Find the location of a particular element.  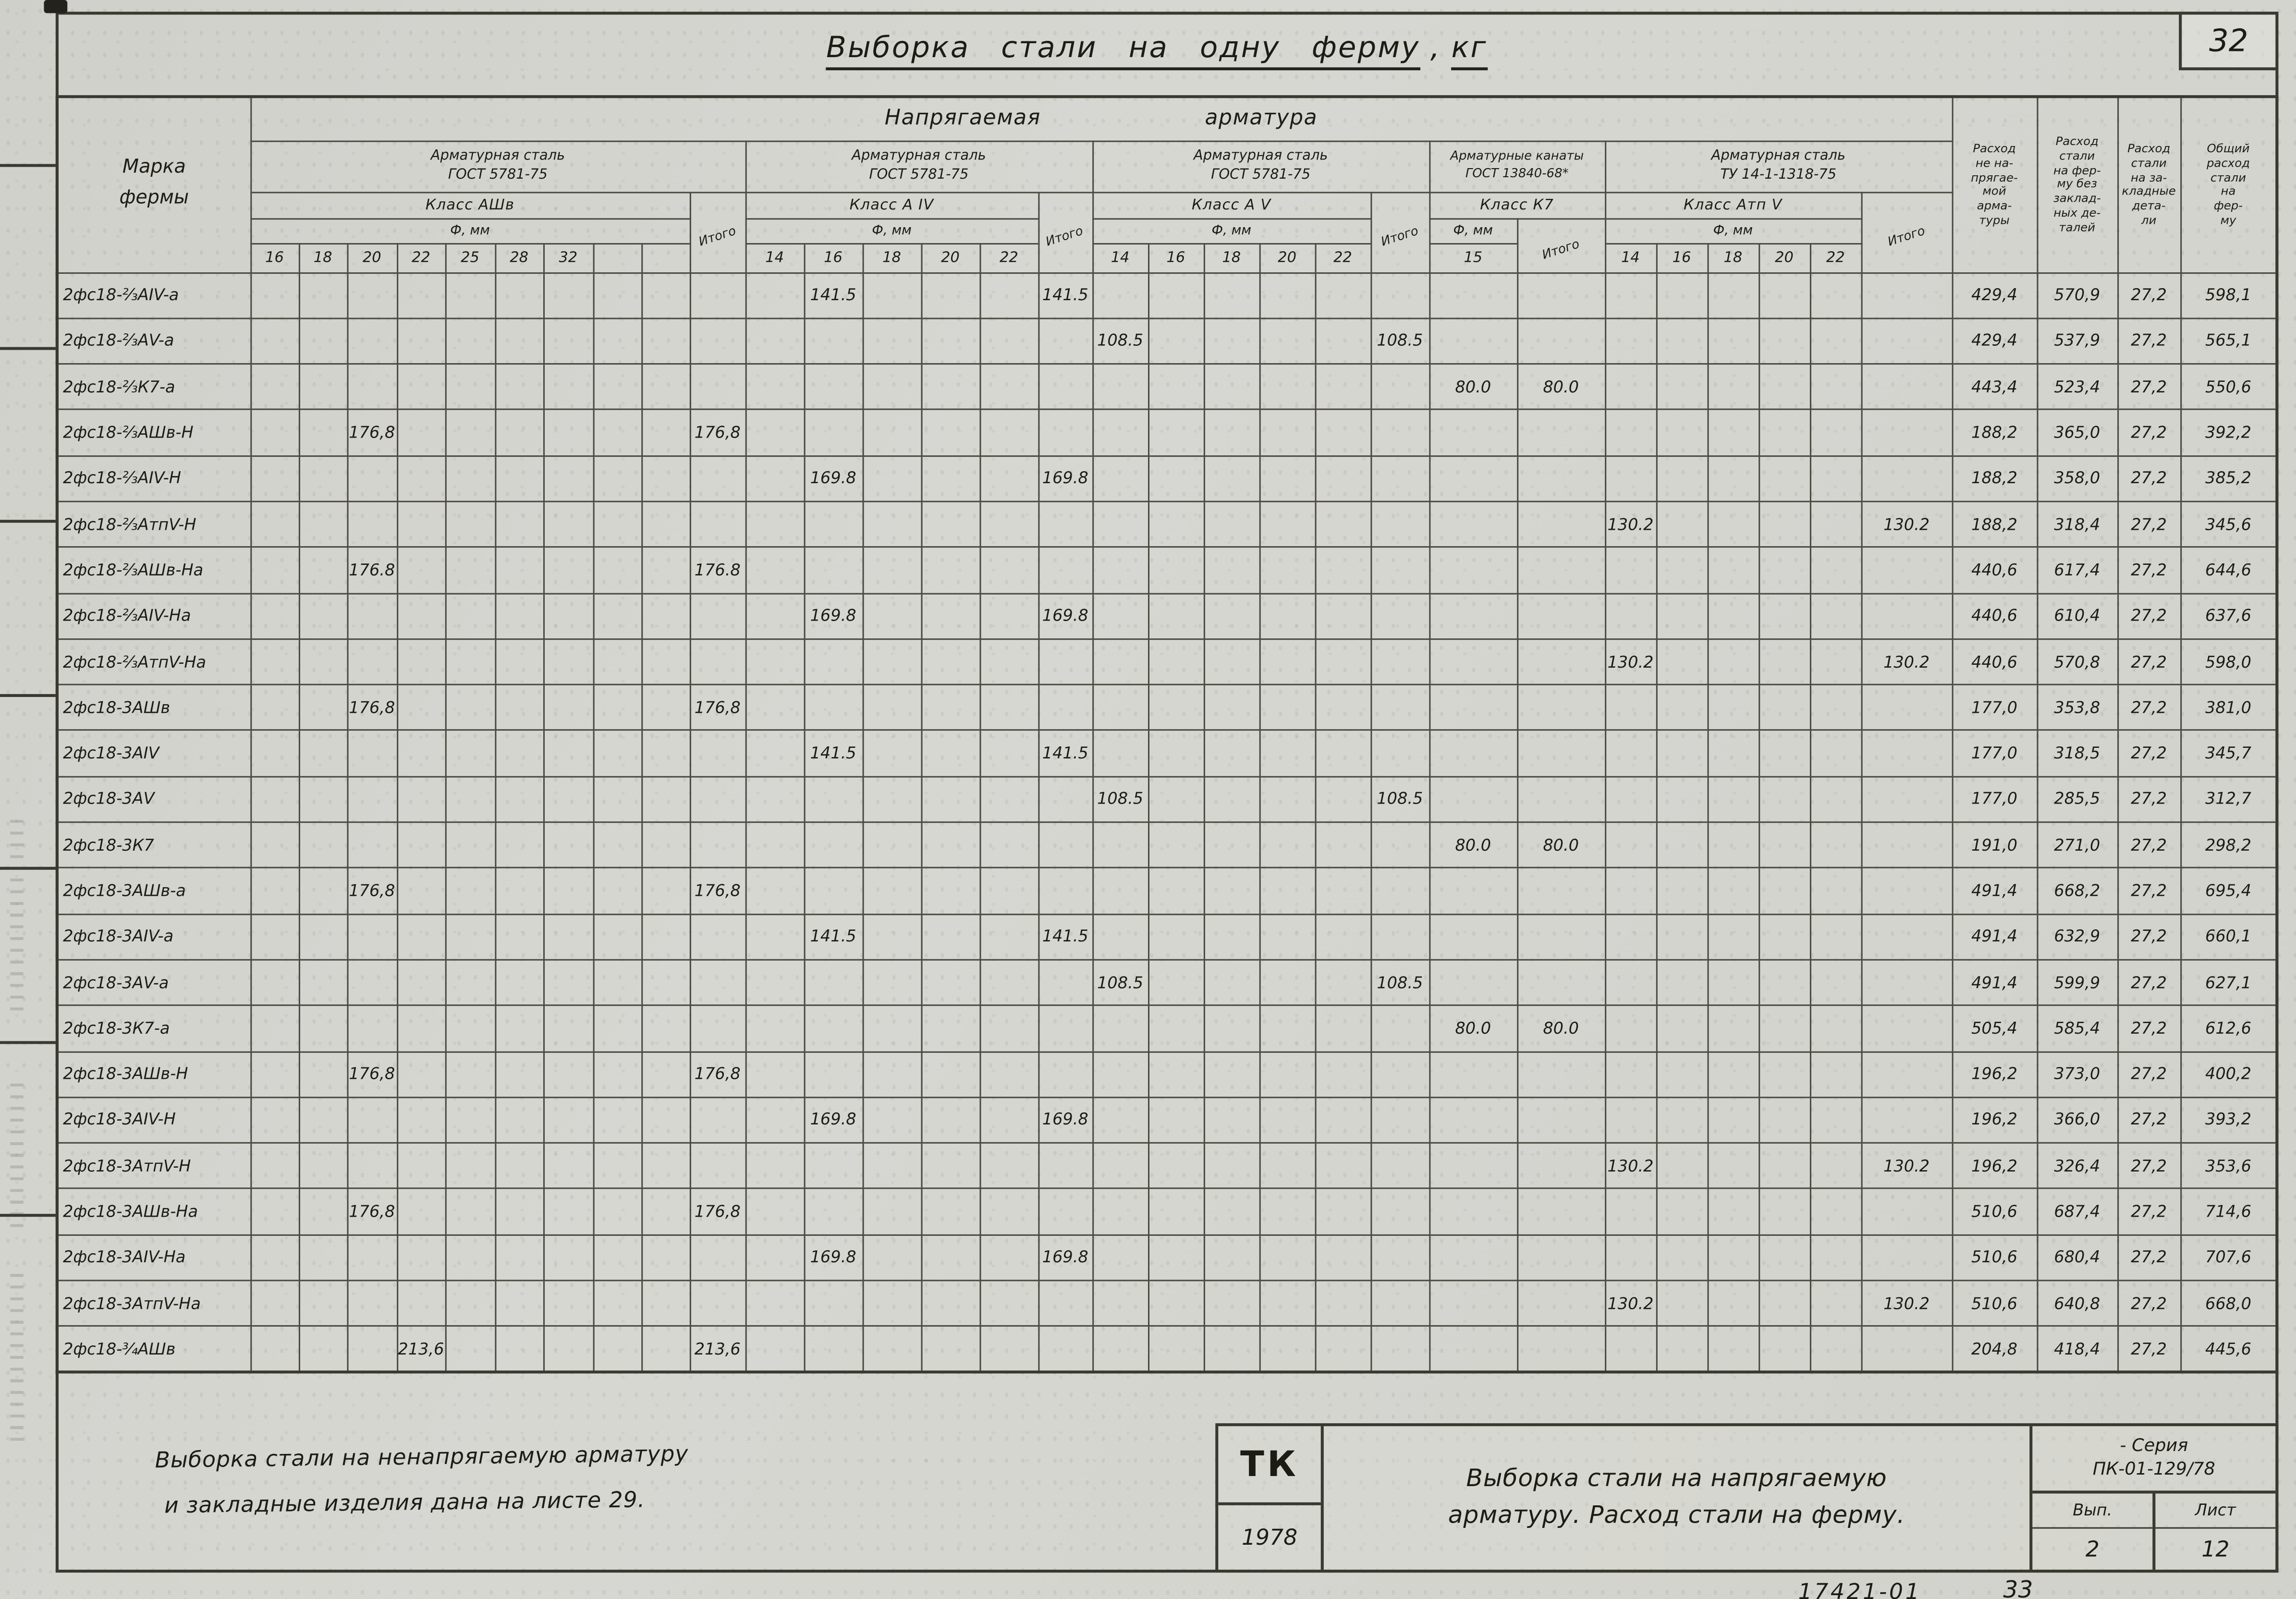

steel-weight-cell: 176,8 is located at coordinates (372, 1212).